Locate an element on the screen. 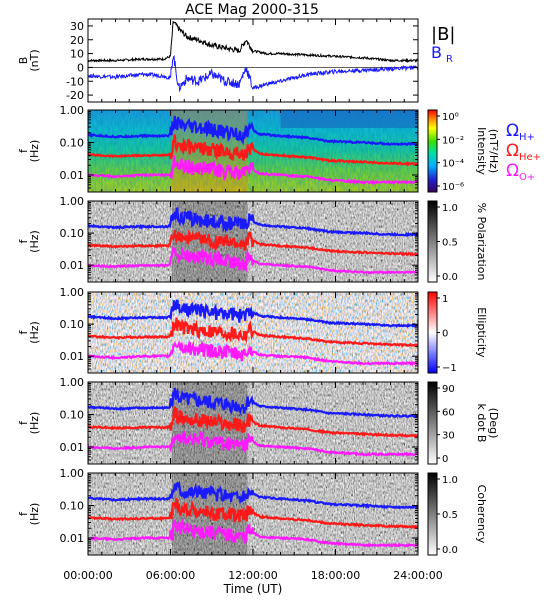  ellipticity-panel: 1.00 0.10 0.01 f(Hz) 1 0 −1 Ellipticity is located at coordinates (252, 330).